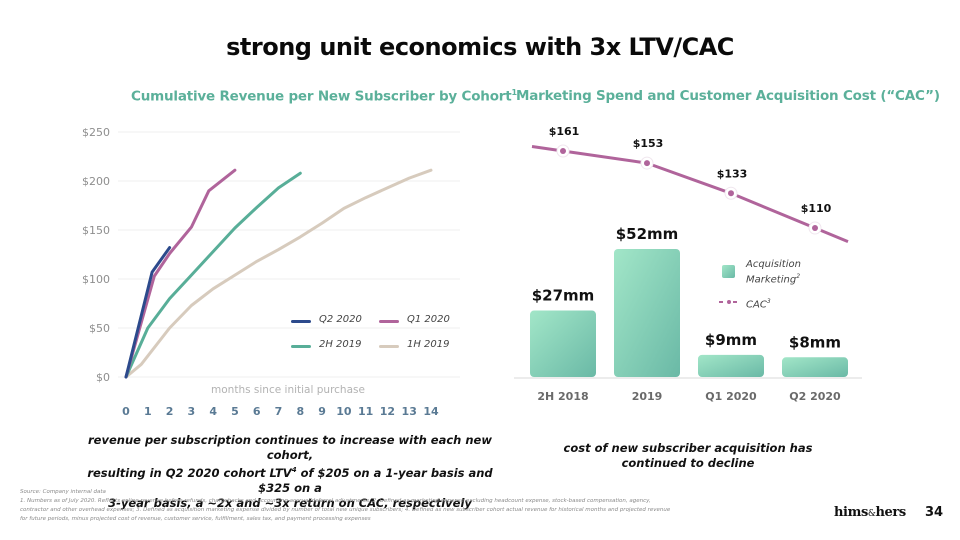 This screenshot has width=960, height=540. Describe the element at coordinates (257, 411) in the screenshot. I see `x-tick-label: 6` at that location.